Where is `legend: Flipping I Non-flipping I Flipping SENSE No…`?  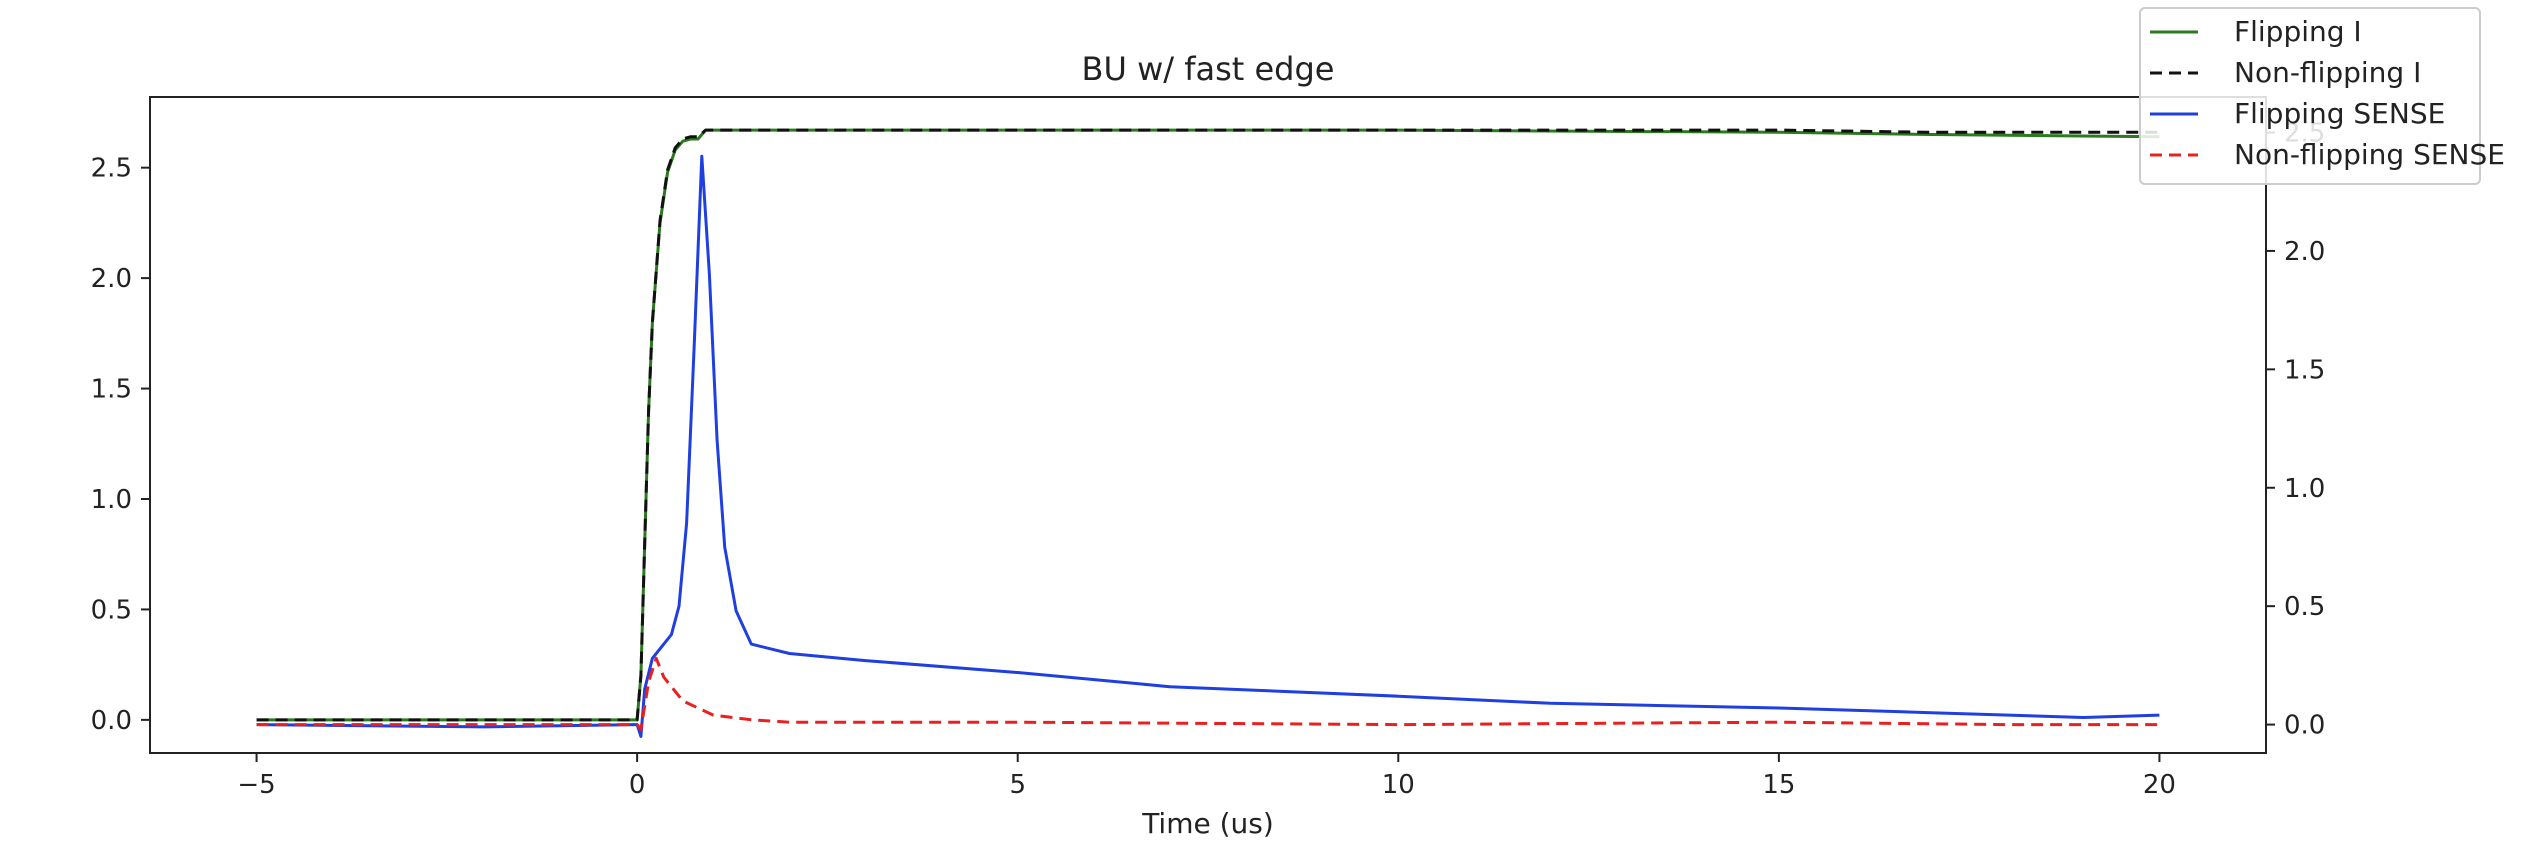 legend: Flipping I Non-flipping I Flipping SENSE No… is located at coordinates (2322, 96).